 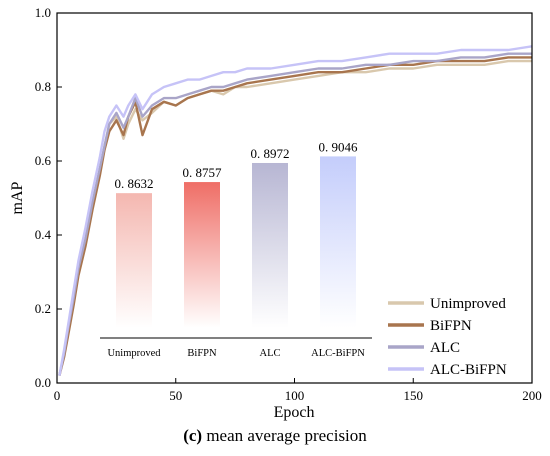 I want to click on caption-label: (c), so click(x=193, y=435).